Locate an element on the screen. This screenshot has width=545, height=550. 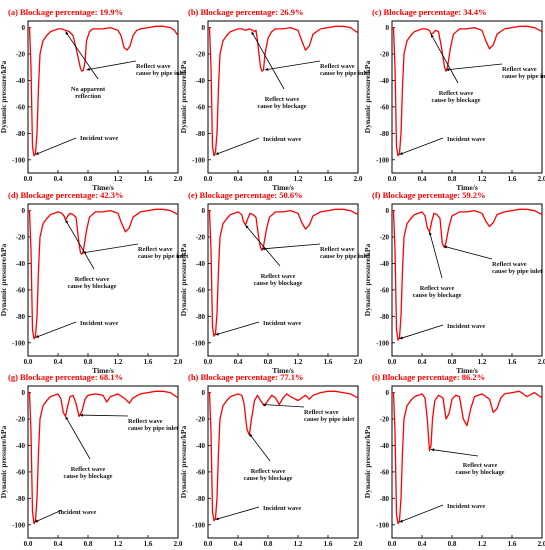
x-tick-label: 2.0 is located at coordinates (178, 544).